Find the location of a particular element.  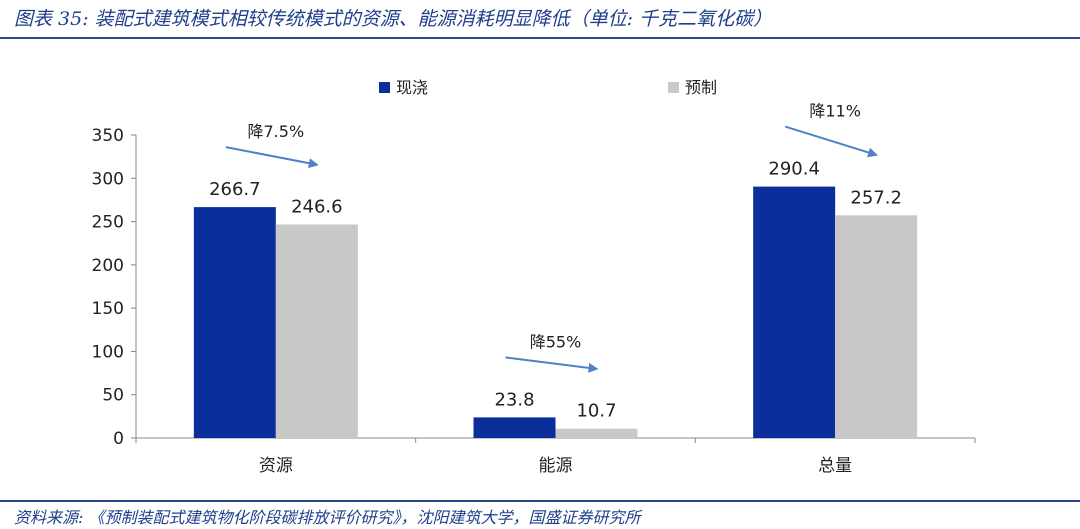

y-tick-label: 50 is located at coordinates (113, 396).